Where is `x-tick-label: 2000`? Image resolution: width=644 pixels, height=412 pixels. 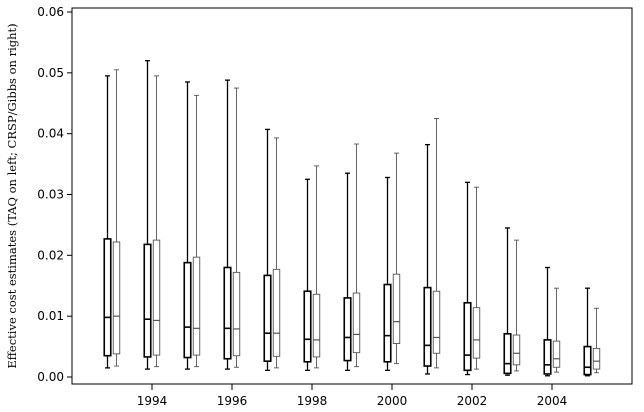 x-tick-label: 2000 is located at coordinates (392, 401).